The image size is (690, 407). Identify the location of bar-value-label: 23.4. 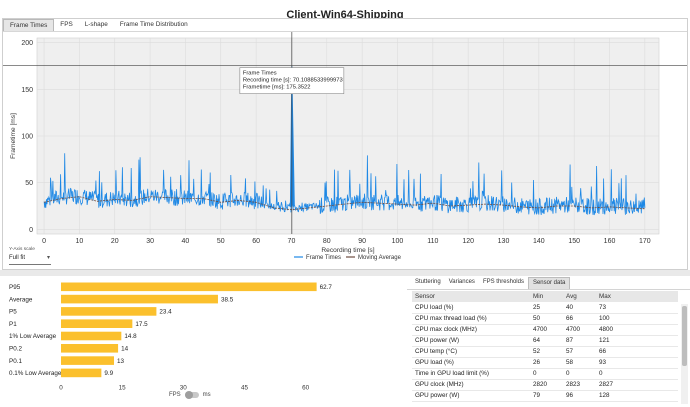
(165, 312).